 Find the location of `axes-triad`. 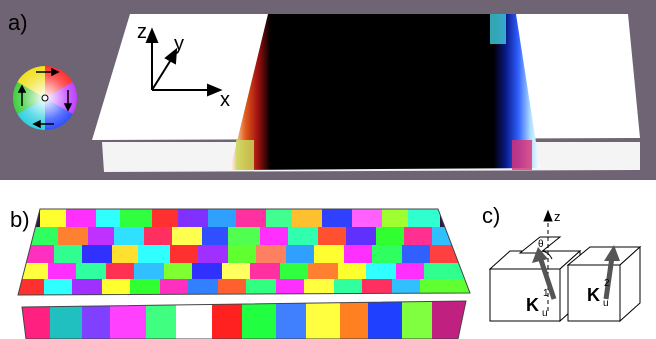

axes-triad is located at coordinates (184, 62).